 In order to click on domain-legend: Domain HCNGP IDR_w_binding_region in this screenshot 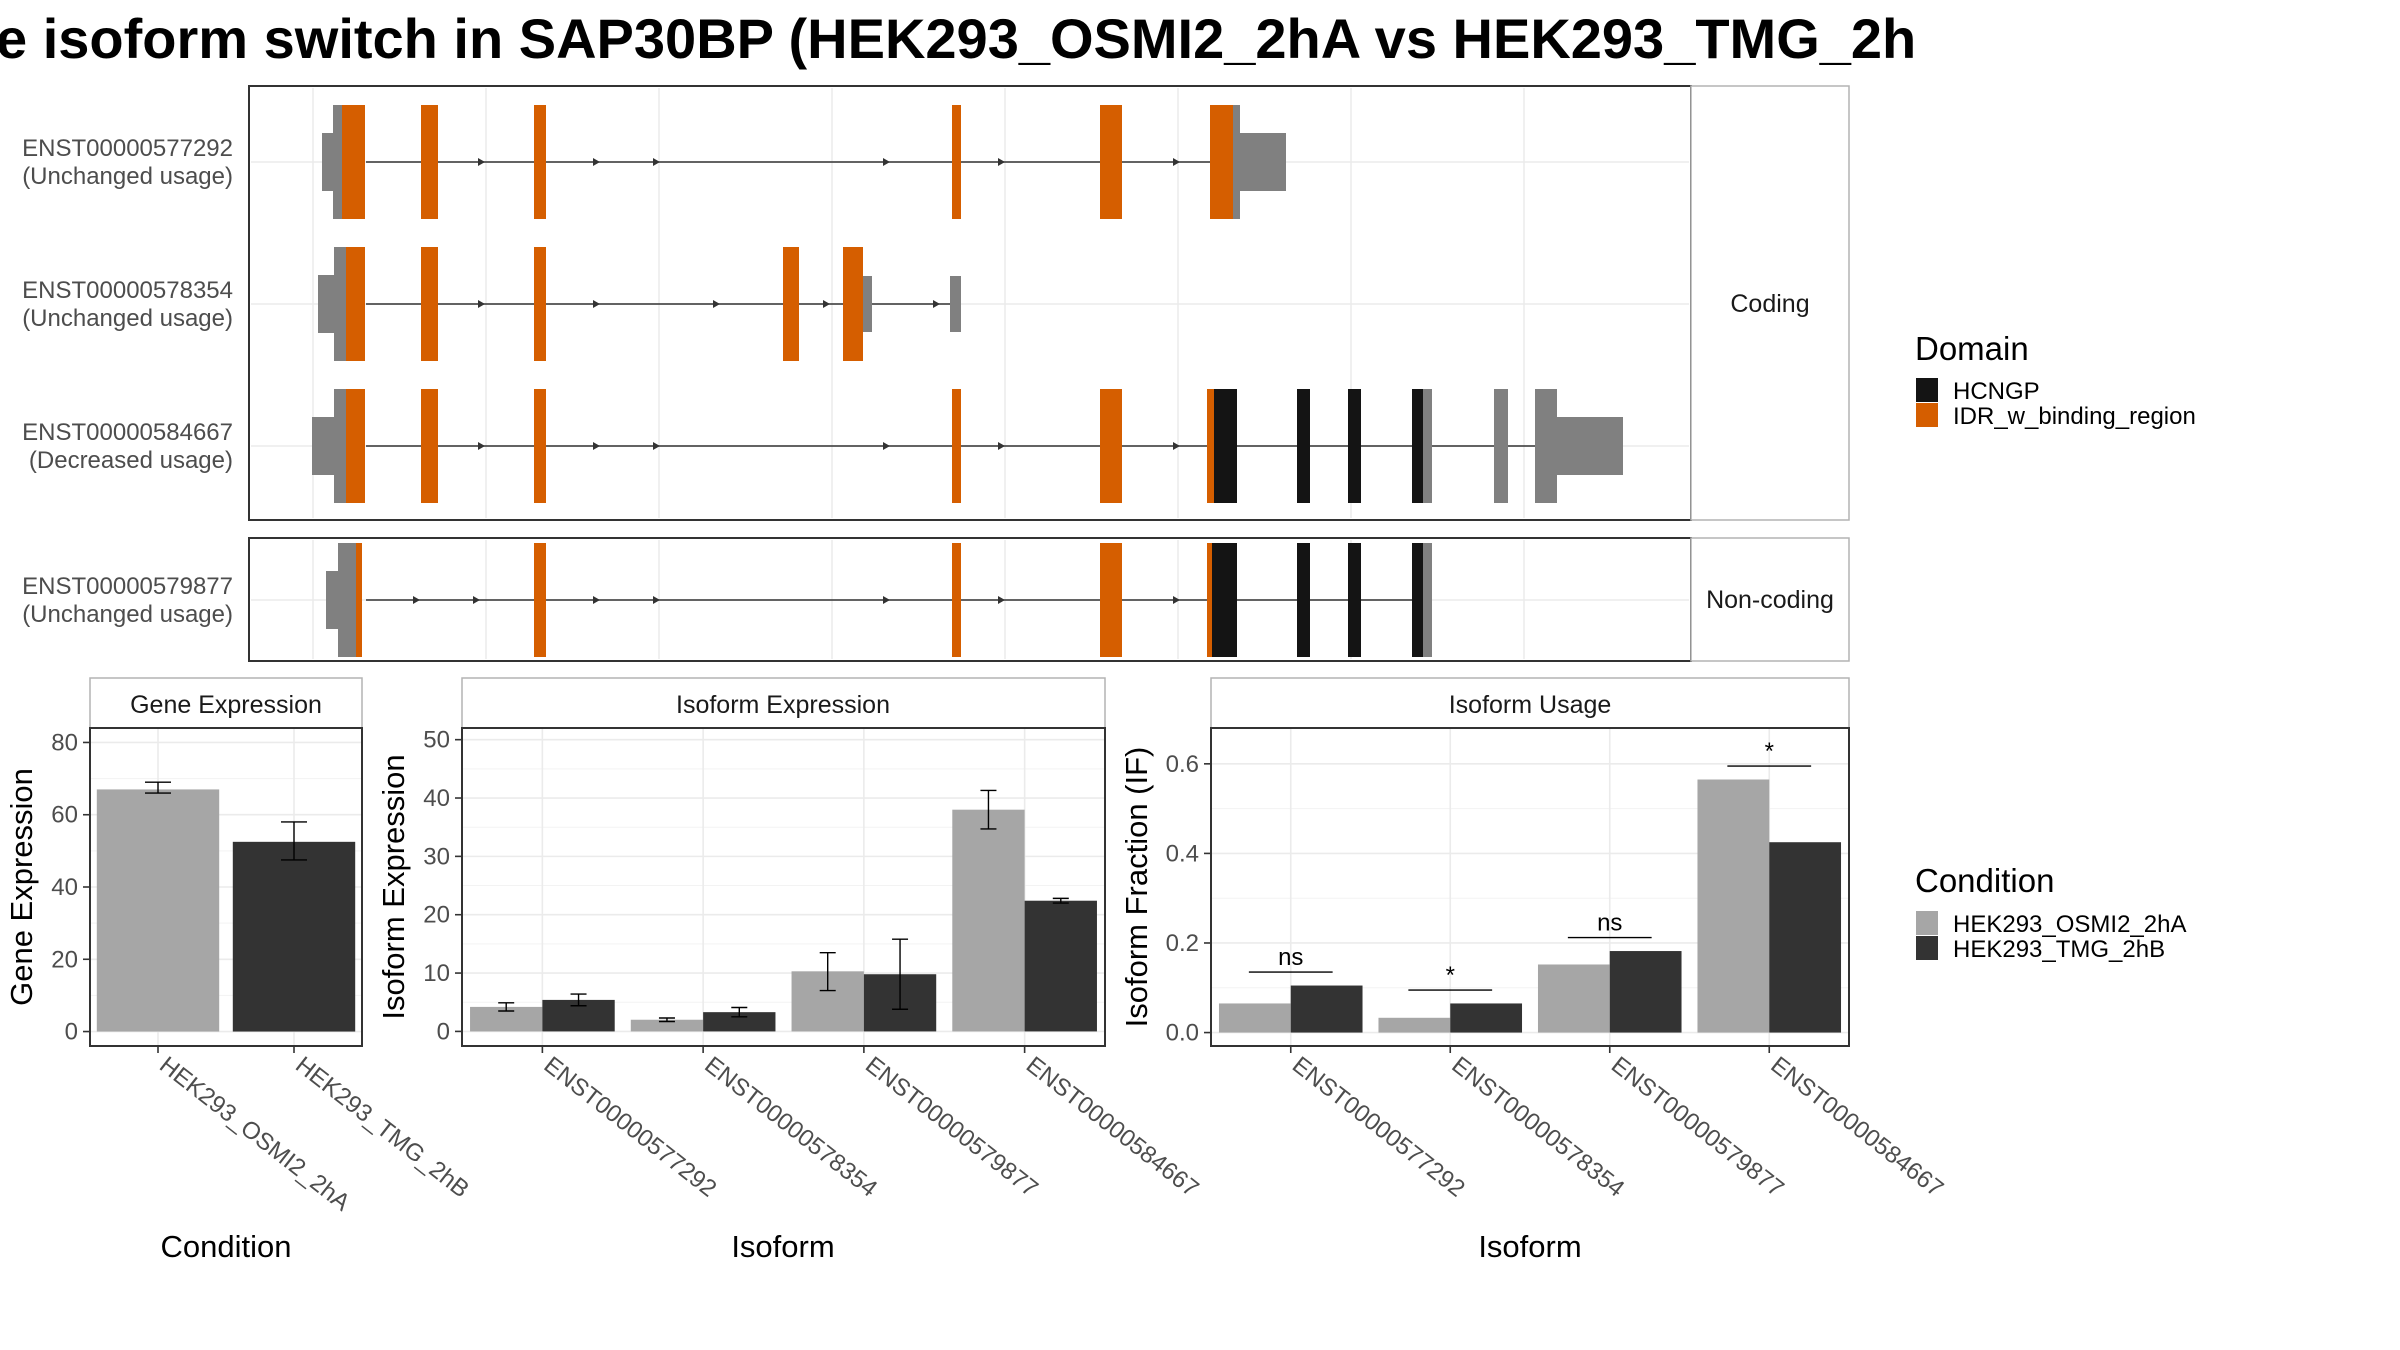, I will do `click(2055, 380)`.